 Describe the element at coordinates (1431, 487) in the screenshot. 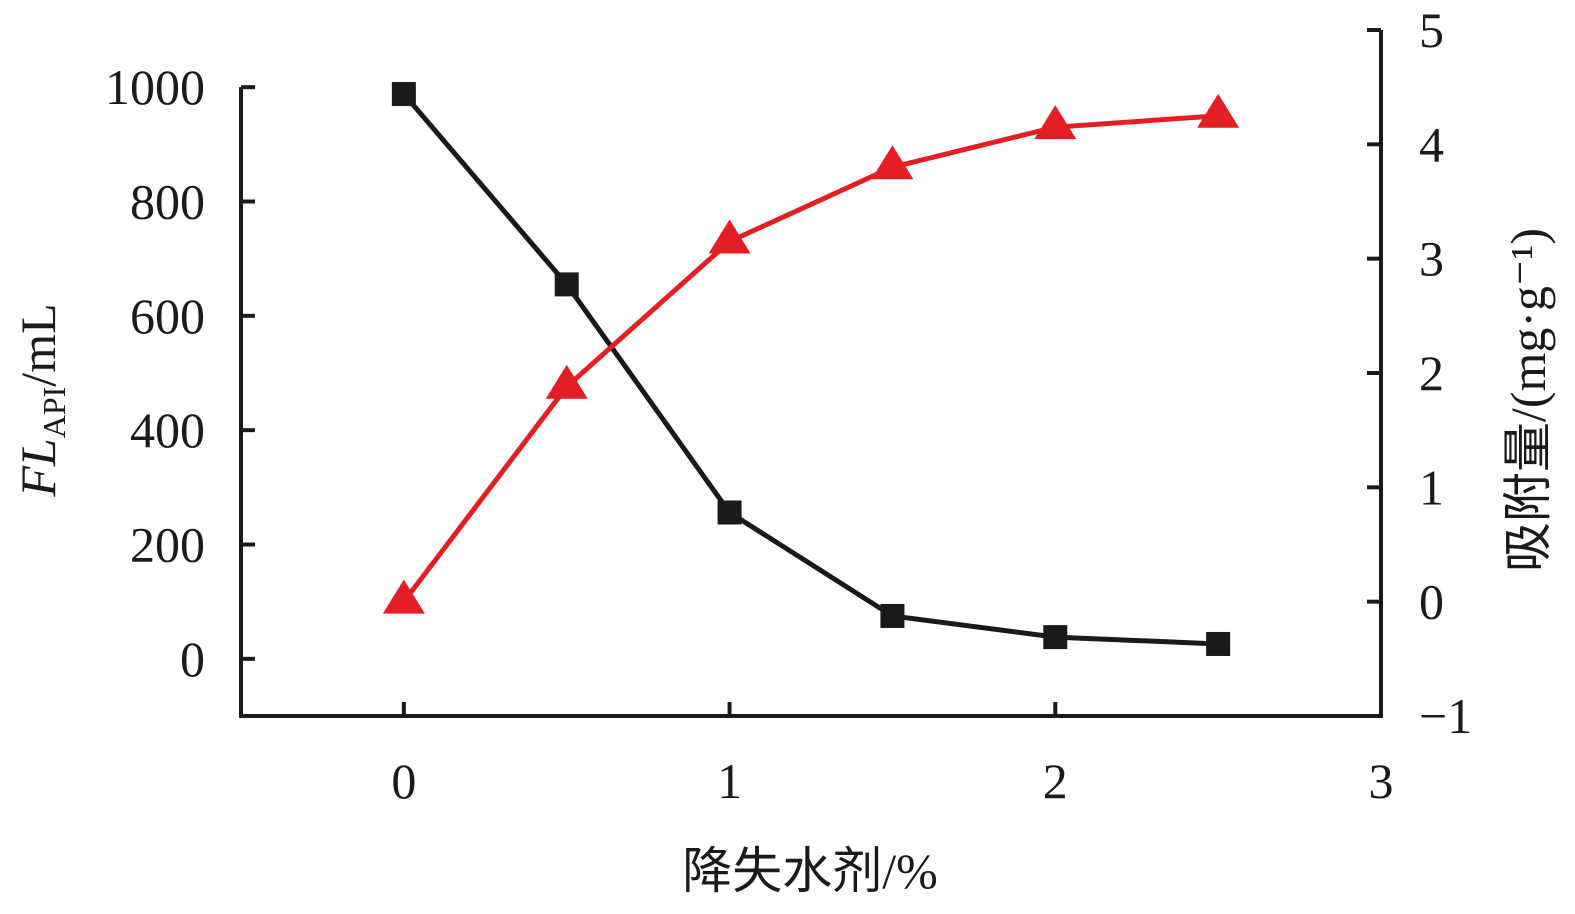

I see `y2-tick-label: 1` at that location.